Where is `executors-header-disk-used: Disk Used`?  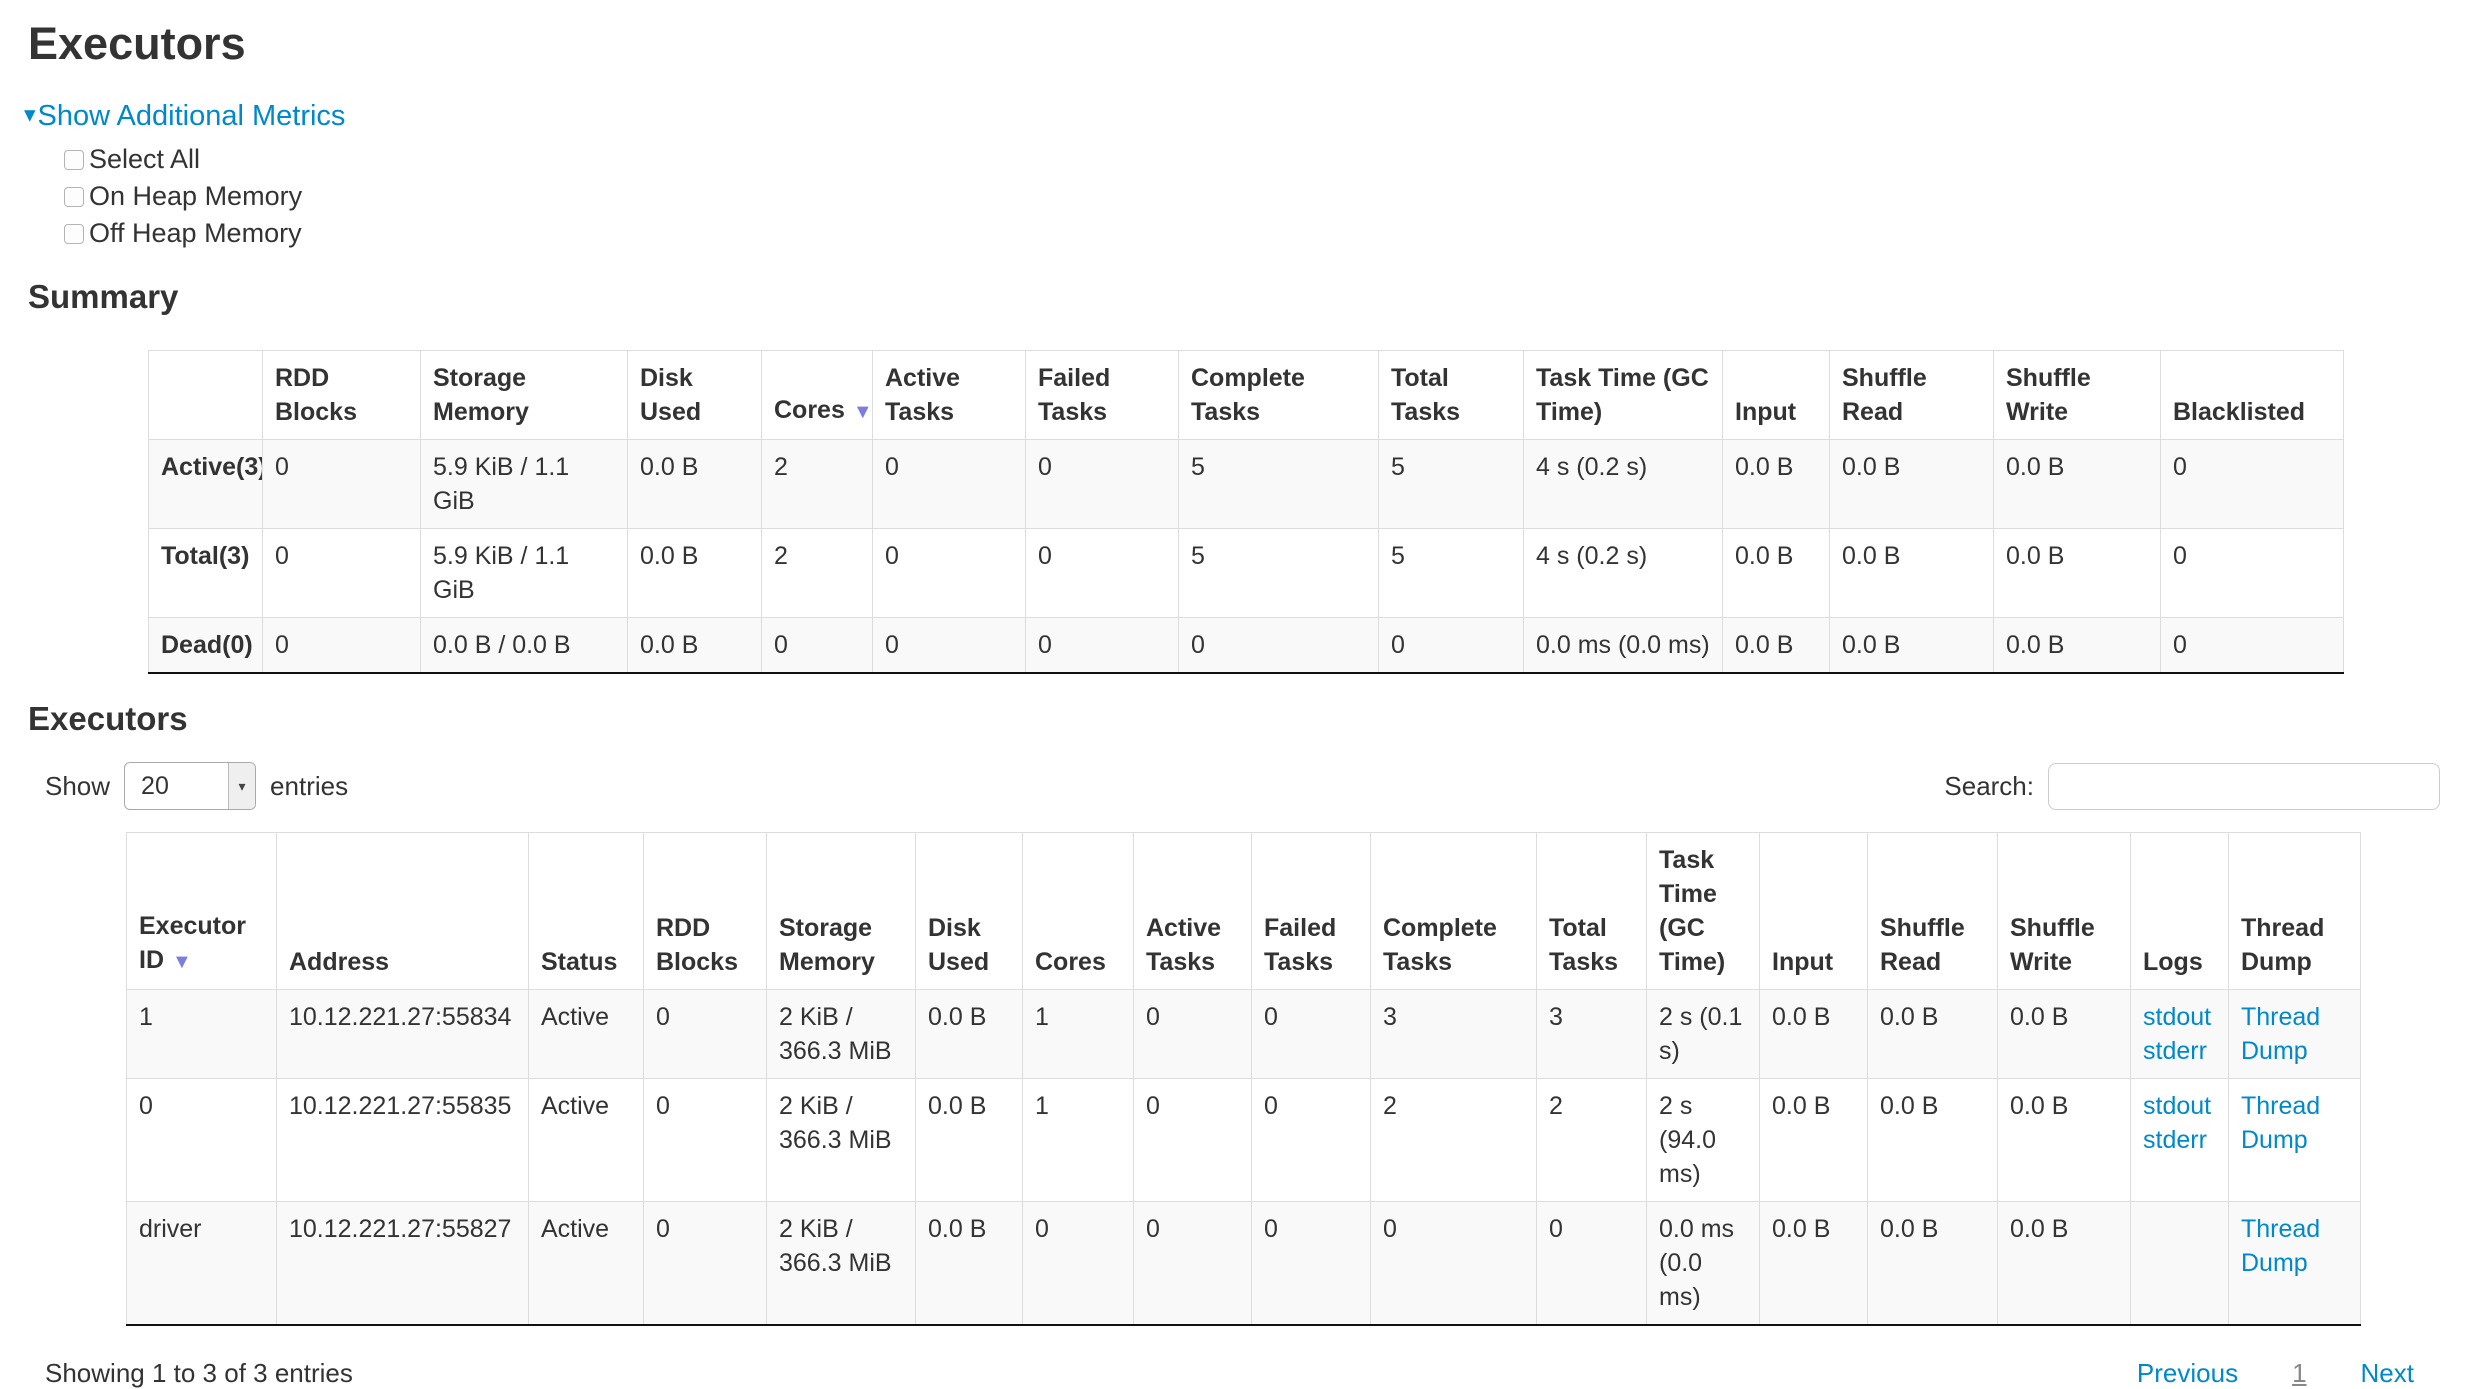
executors-header-disk-used: Disk Used is located at coordinates (969, 911).